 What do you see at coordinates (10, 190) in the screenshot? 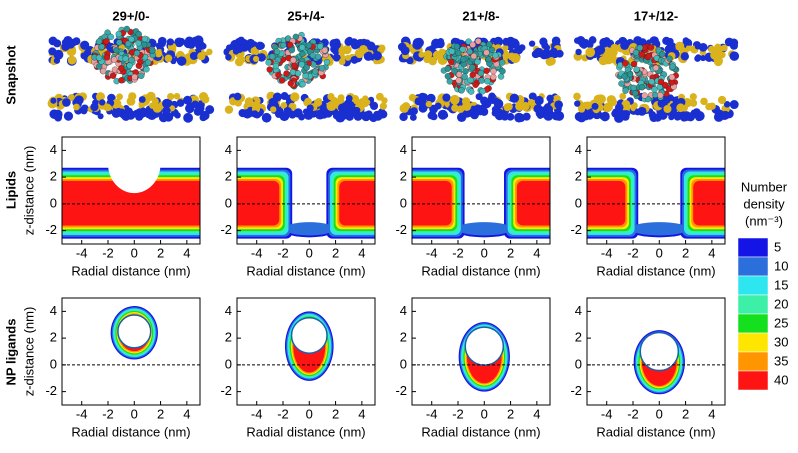
I see `row-label: Lipids` at bounding box center [10, 190].